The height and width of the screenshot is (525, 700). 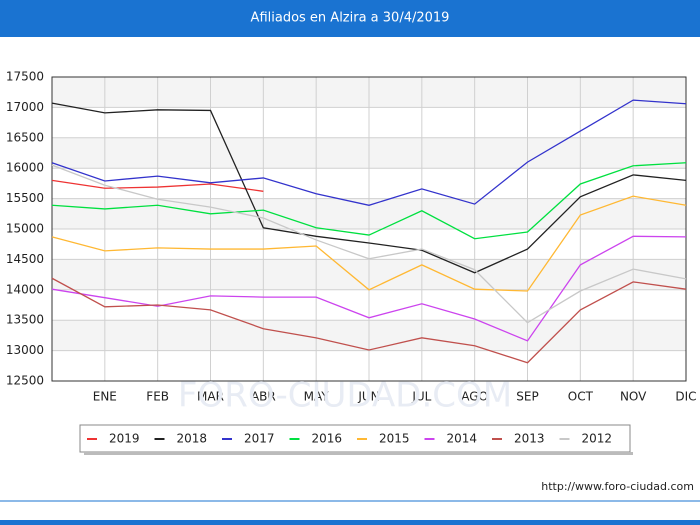 I want to click on header-bar, so click(x=350, y=18).